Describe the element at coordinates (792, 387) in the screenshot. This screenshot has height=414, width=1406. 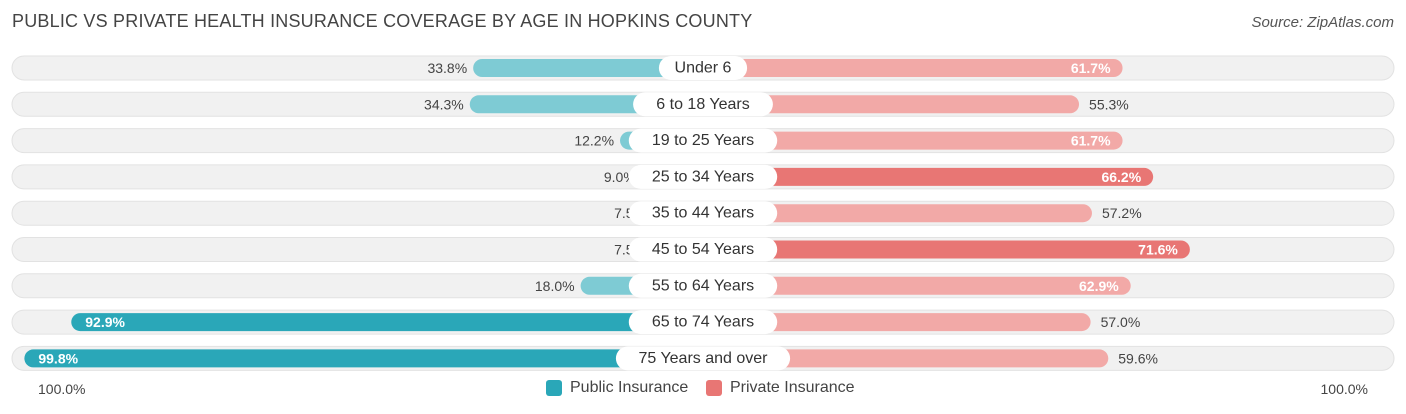
I see `legend-label-private: Private Insurance` at that location.